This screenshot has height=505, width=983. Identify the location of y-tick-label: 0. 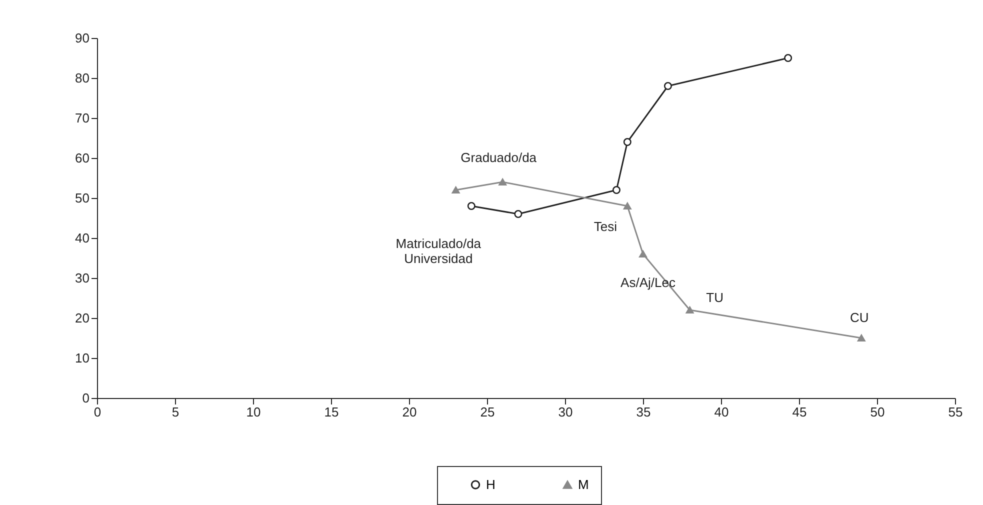
(86, 398).